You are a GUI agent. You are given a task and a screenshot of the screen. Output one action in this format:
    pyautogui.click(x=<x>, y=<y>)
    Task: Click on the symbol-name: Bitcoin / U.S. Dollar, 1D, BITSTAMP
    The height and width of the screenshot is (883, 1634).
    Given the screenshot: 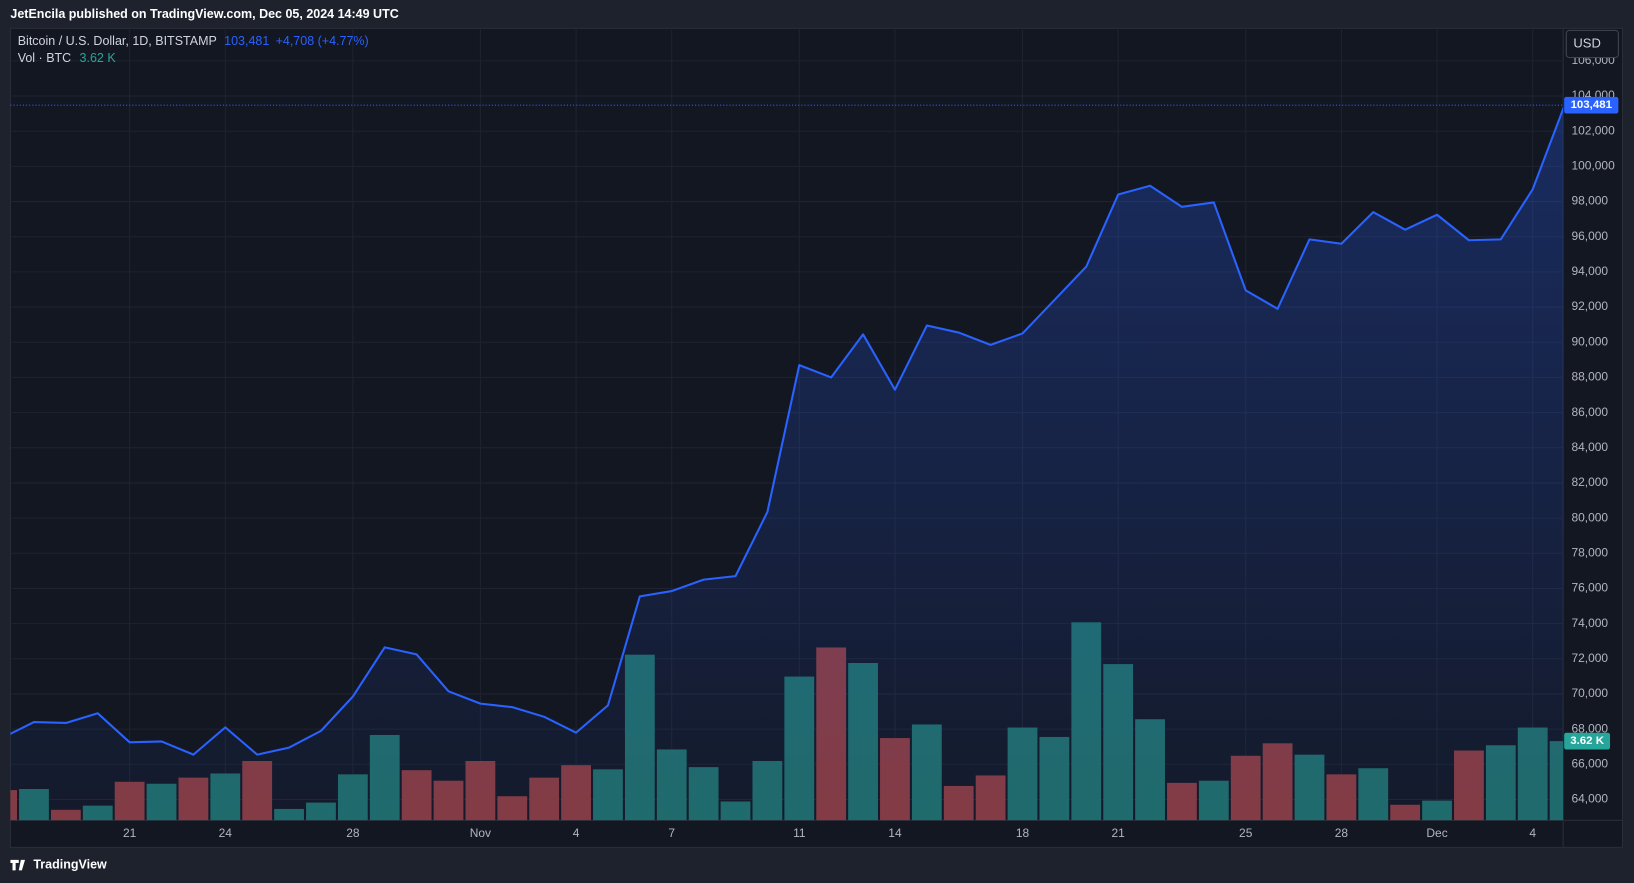 What is the action you would take?
    pyautogui.click(x=117, y=41)
    